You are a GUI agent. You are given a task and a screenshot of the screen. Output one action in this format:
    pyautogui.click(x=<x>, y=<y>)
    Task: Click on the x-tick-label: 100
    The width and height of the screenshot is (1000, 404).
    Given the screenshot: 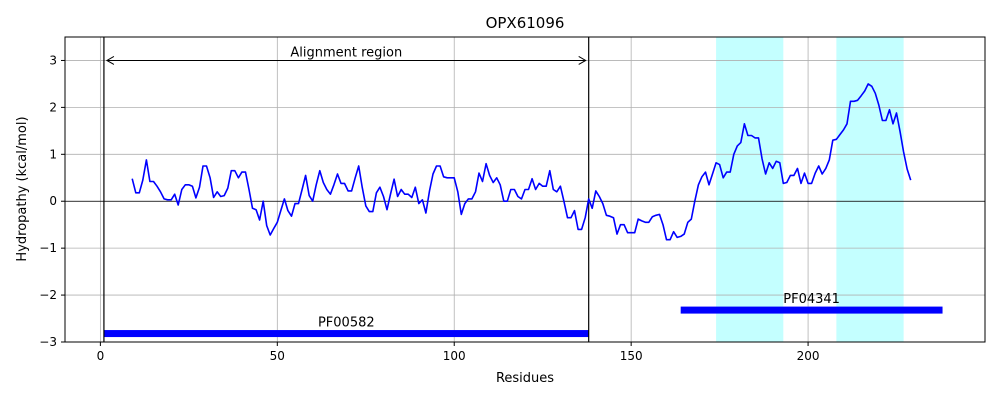 What is the action you would take?
    pyautogui.click(x=454, y=356)
    